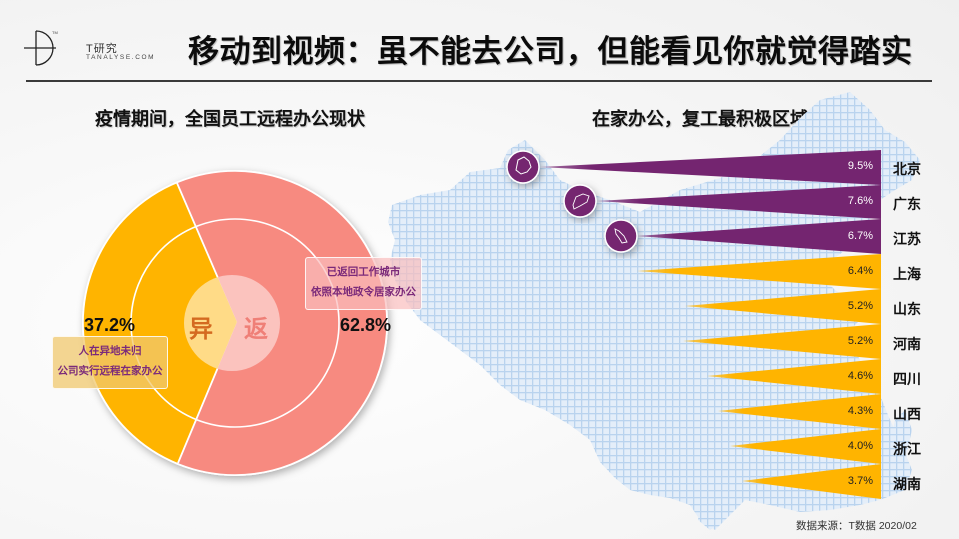 The image size is (959, 539). I want to click on callout-fan-line2: 依照本地政令居家办公, so click(363, 292).